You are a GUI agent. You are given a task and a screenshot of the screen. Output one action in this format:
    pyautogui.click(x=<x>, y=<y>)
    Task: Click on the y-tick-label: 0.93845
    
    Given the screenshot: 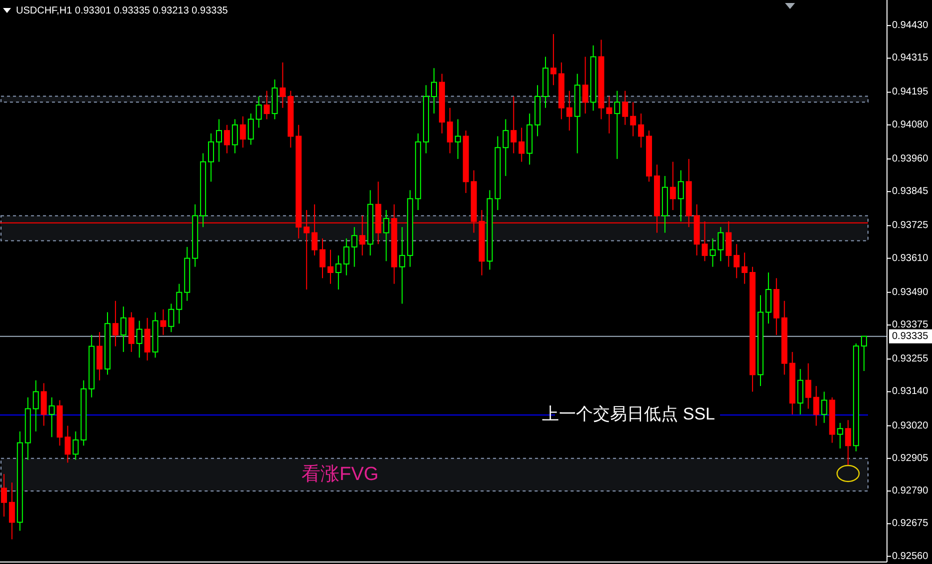 What is the action you would take?
    pyautogui.click(x=910, y=192)
    